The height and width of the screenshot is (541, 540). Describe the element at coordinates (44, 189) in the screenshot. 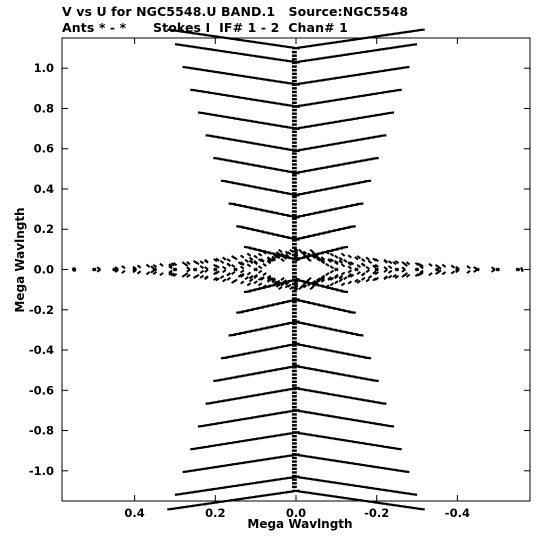

I see `y-tick-label: 0.4` at that location.